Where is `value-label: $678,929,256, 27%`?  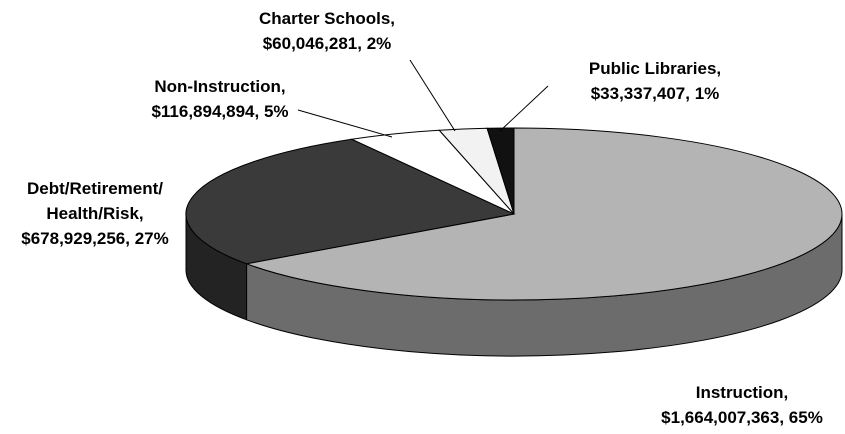
value-label: $678,929,256, 27% is located at coordinates (95, 238).